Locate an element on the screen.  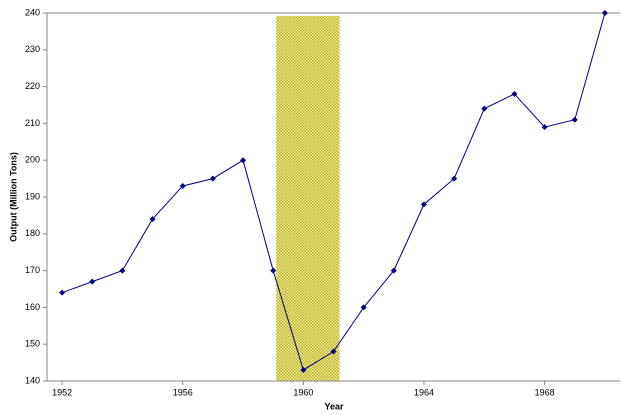
y-tick-label: 240 is located at coordinates (32, 12).